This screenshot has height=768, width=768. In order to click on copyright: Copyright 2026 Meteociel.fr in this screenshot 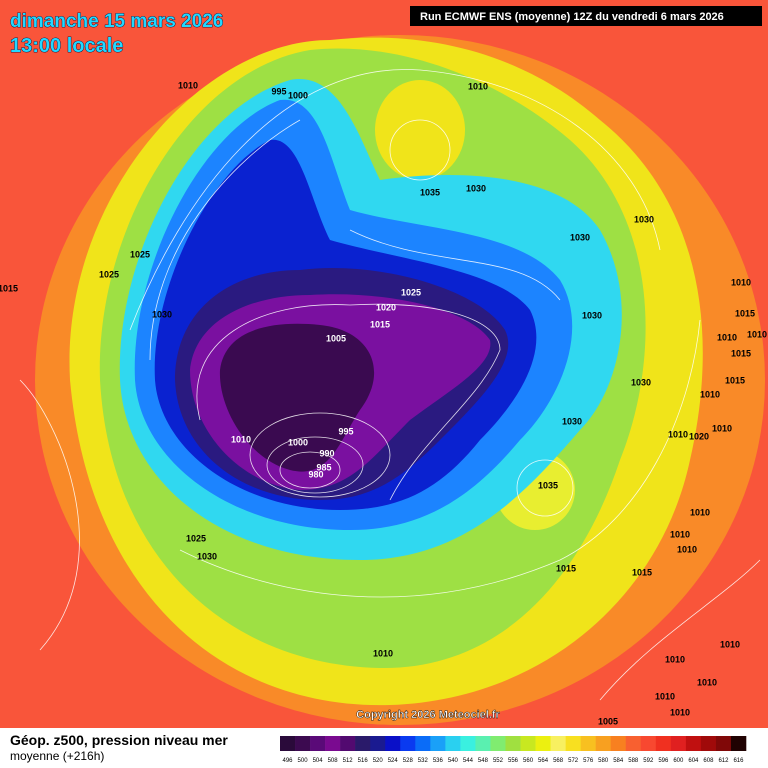, I will do `click(428, 715)`.